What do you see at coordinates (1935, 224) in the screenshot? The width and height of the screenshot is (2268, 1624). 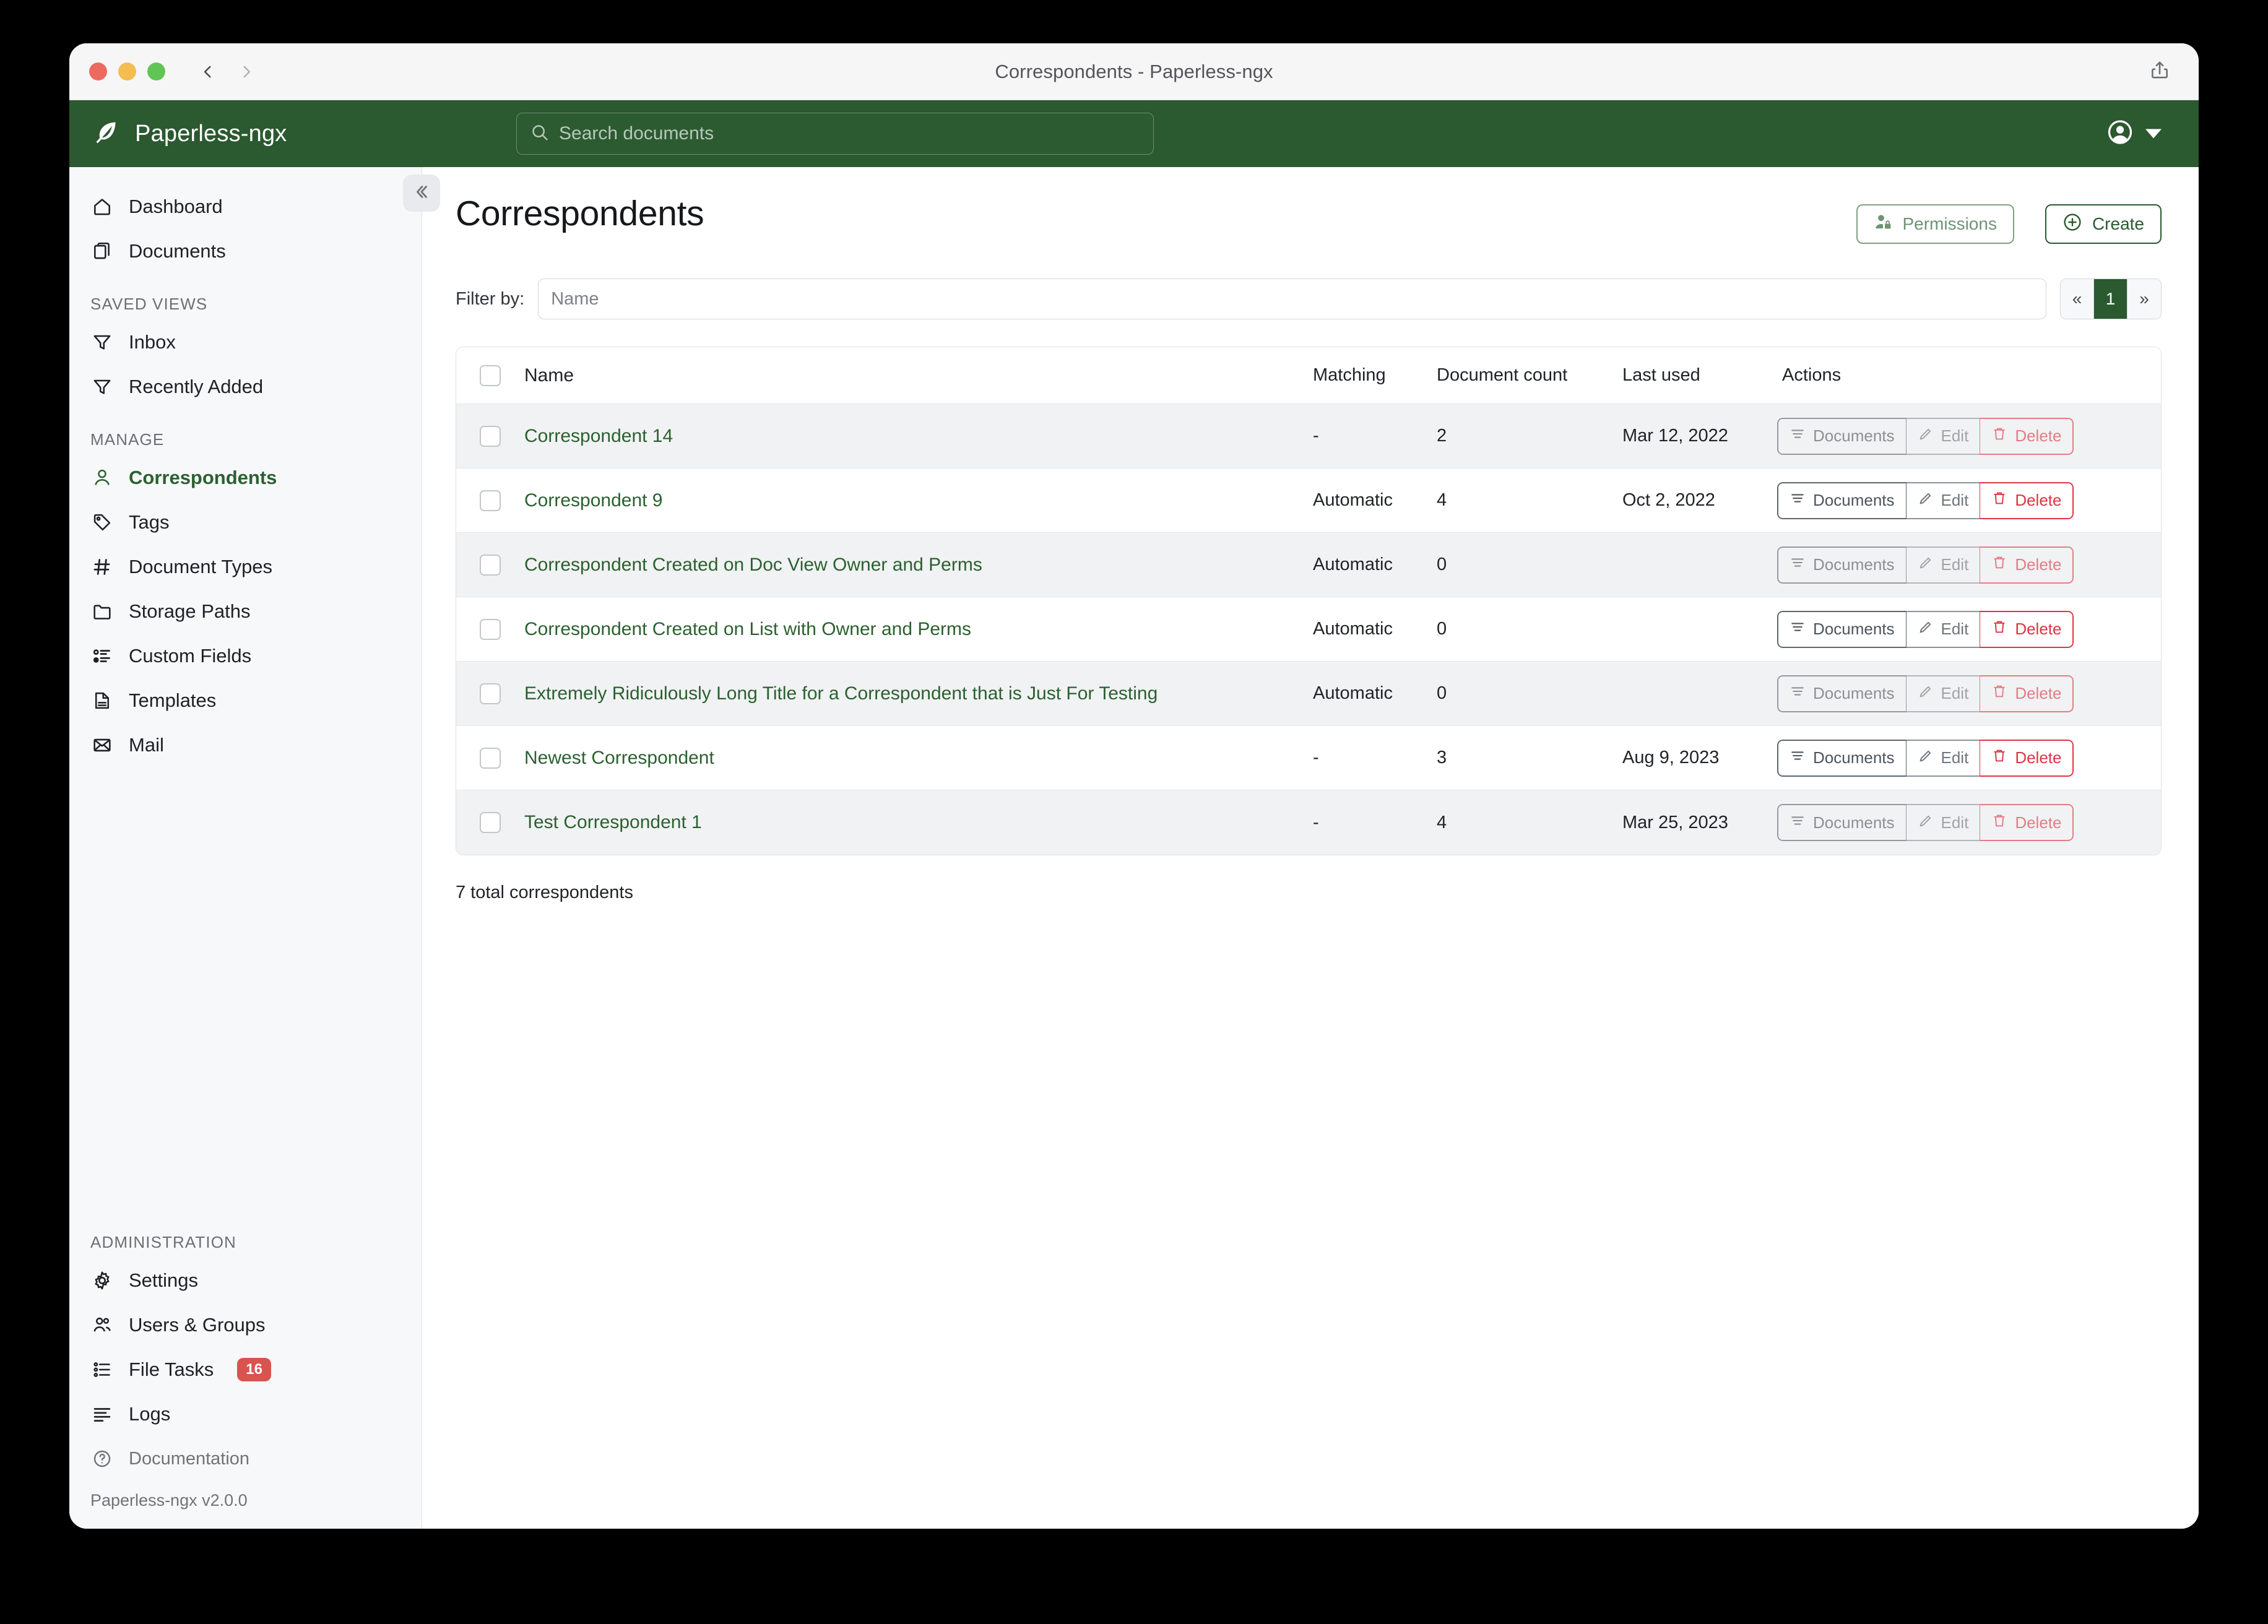 I see `permissions-button: Permissions` at bounding box center [1935, 224].